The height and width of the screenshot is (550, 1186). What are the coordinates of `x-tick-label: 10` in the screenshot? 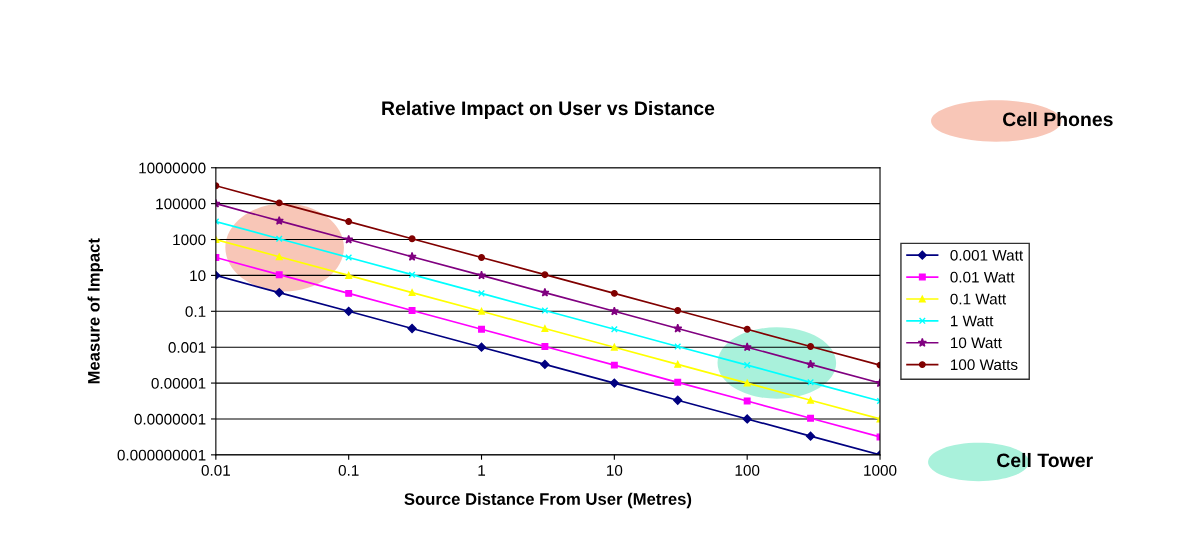 It's located at (615, 470).